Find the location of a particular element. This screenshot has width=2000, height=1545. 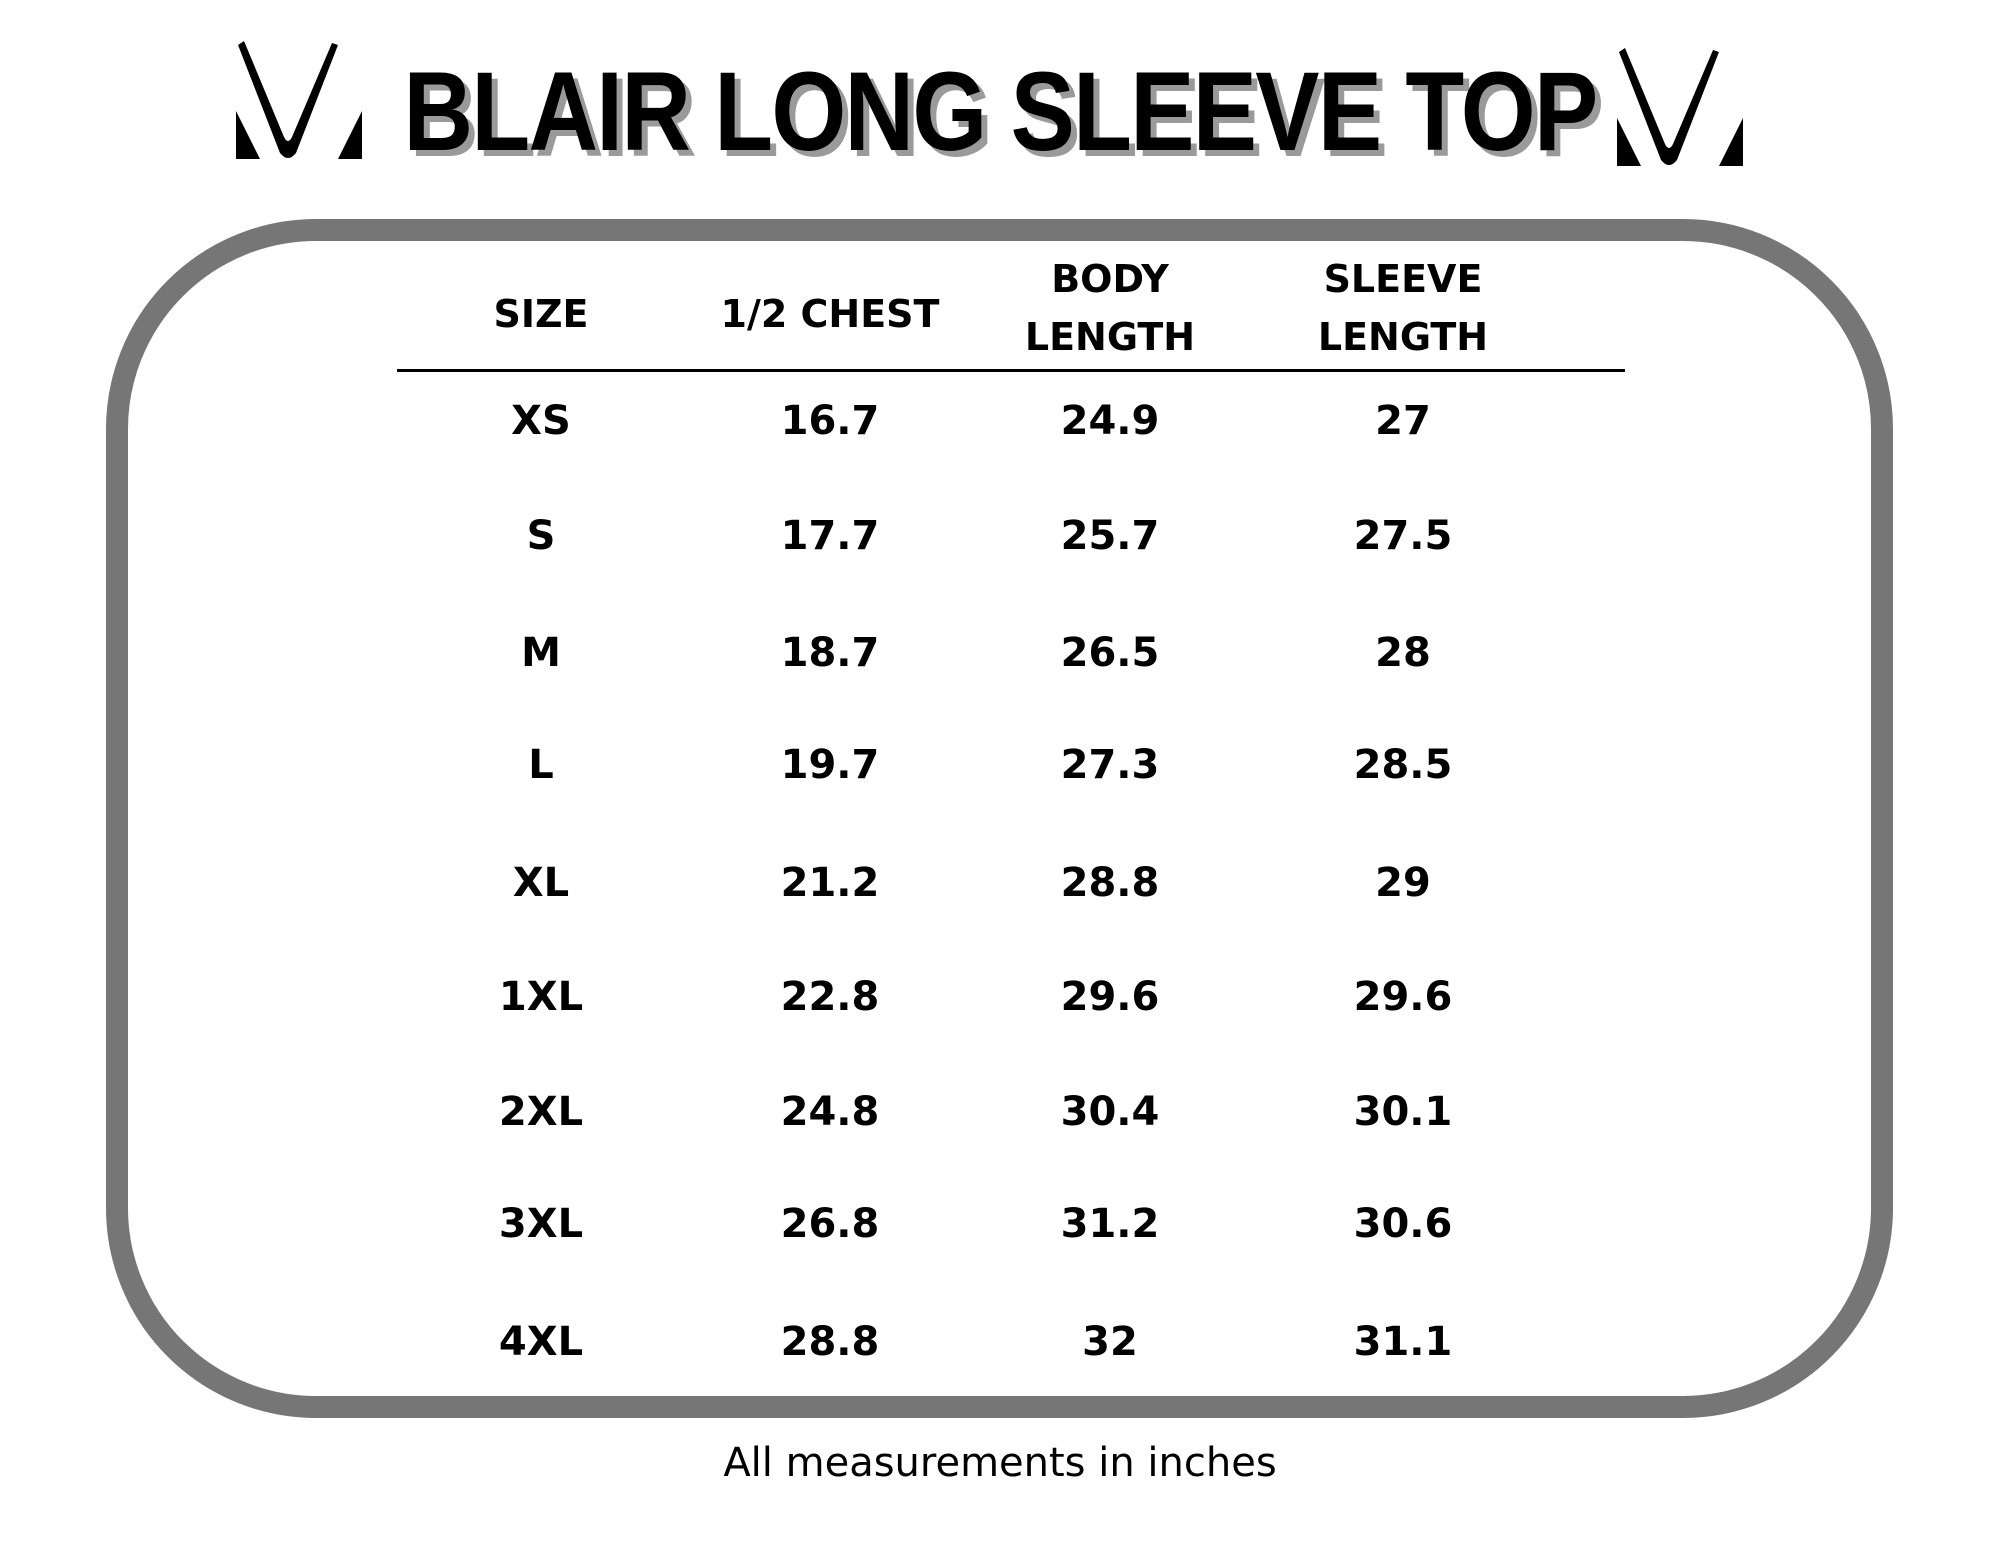

measurement-cell: 29 is located at coordinates (1403, 883).